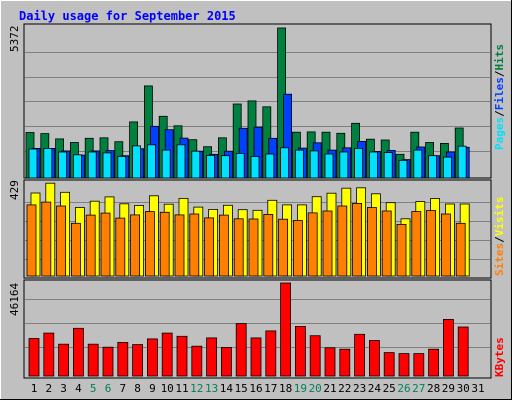  What do you see at coordinates (300, 388) in the screenshot?
I see `x-label-day-19: 19` at bounding box center [300, 388].